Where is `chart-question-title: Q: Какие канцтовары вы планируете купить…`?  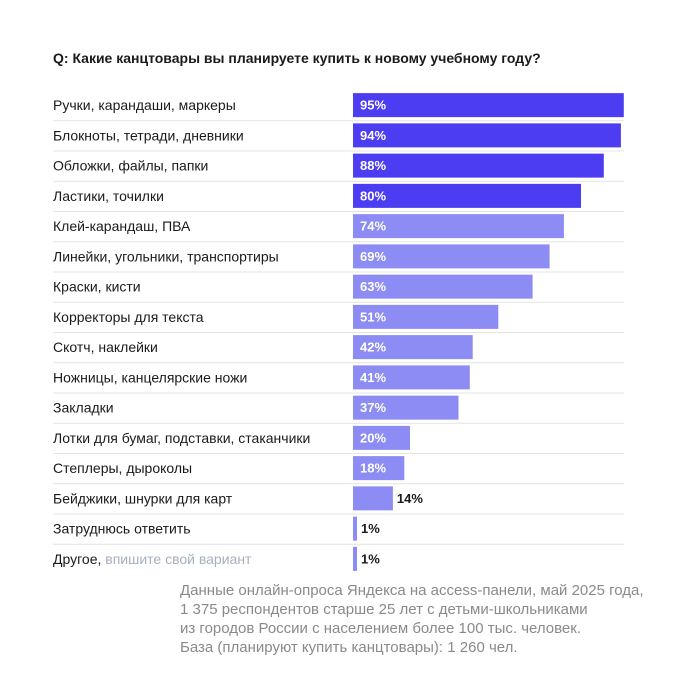
chart-question-title: Q: Какие канцтовары вы планируете купить… is located at coordinates (297, 58).